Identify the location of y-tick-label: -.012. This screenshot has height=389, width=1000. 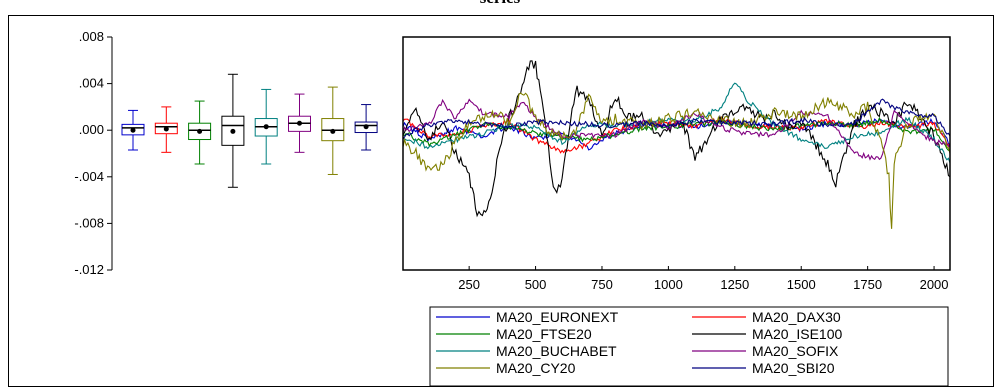
(89, 269).